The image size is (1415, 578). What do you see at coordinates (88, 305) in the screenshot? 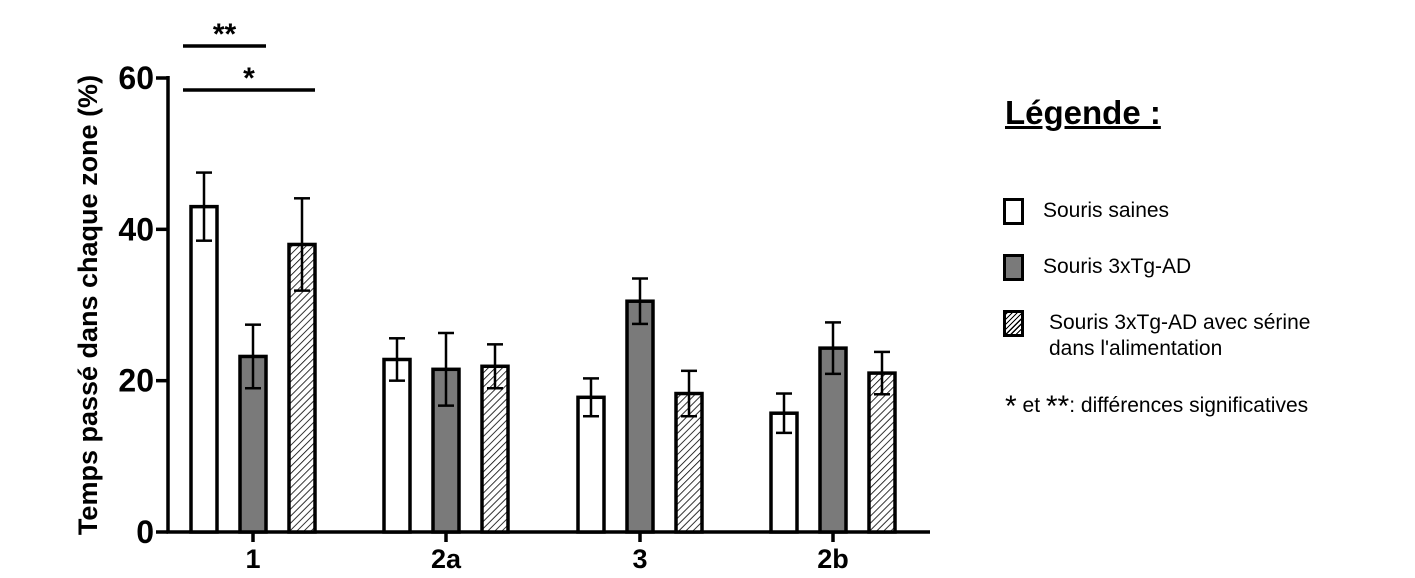
I see `y-axis-title: Temps passé dans chaque zone (%)` at bounding box center [88, 305].